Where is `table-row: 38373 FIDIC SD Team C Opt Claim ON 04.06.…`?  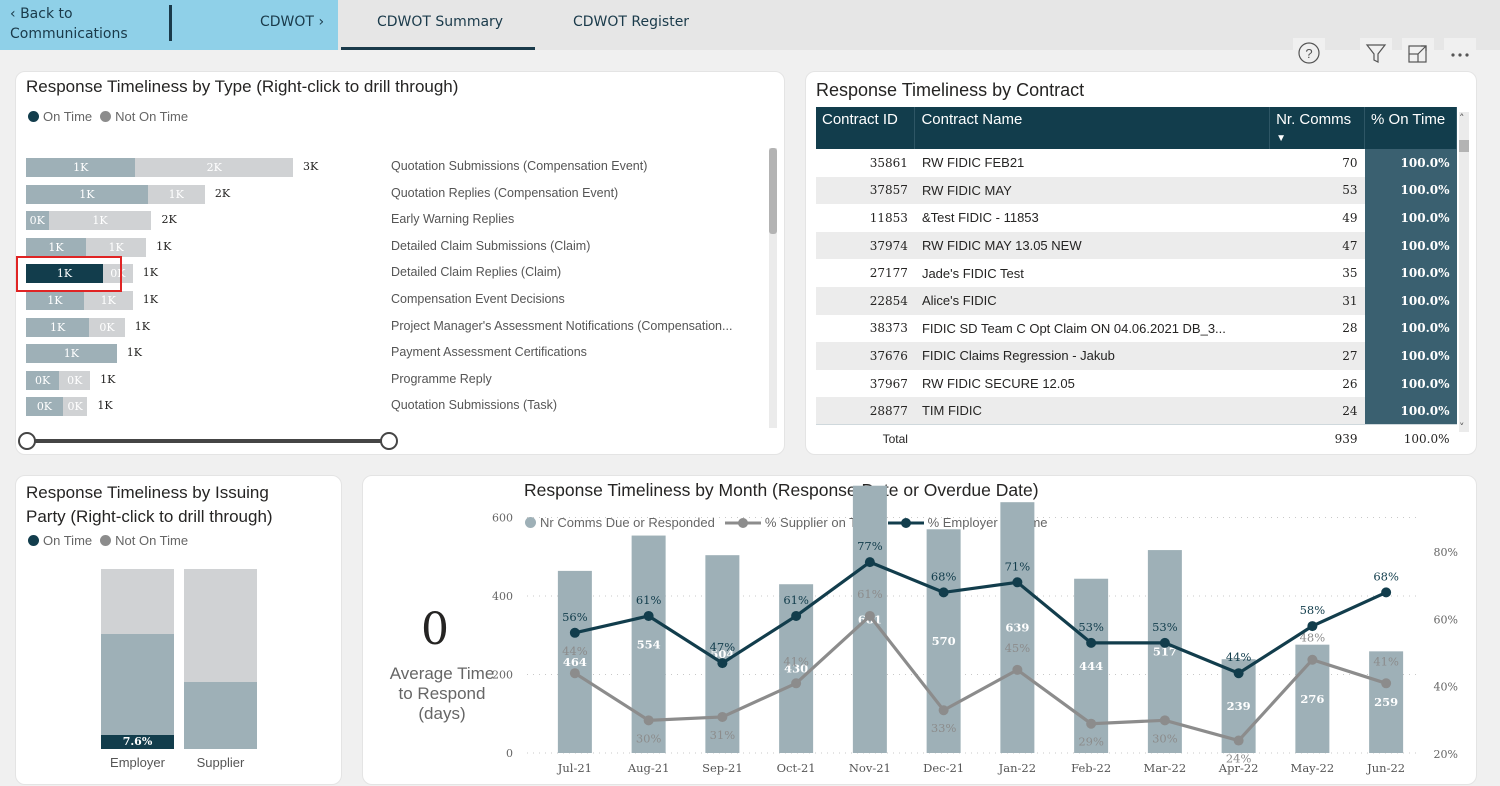
table-row: 38373 FIDIC SD Team C Opt Claim ON 04.06.… is located at coordinates (1136, 328).